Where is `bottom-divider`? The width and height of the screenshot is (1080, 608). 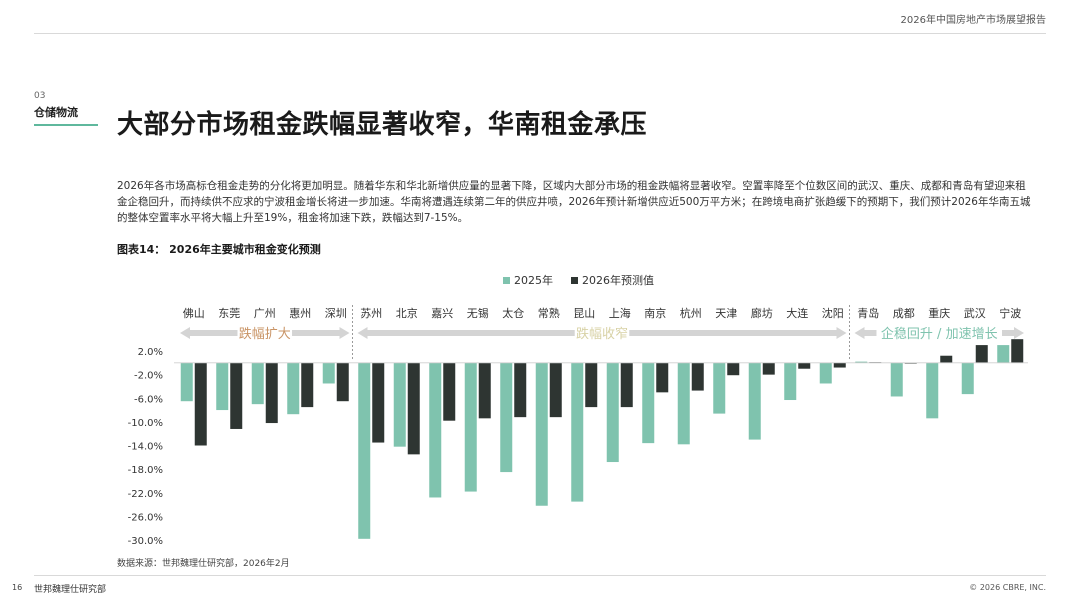 bottom-divider is located at coordinates (540, 575).